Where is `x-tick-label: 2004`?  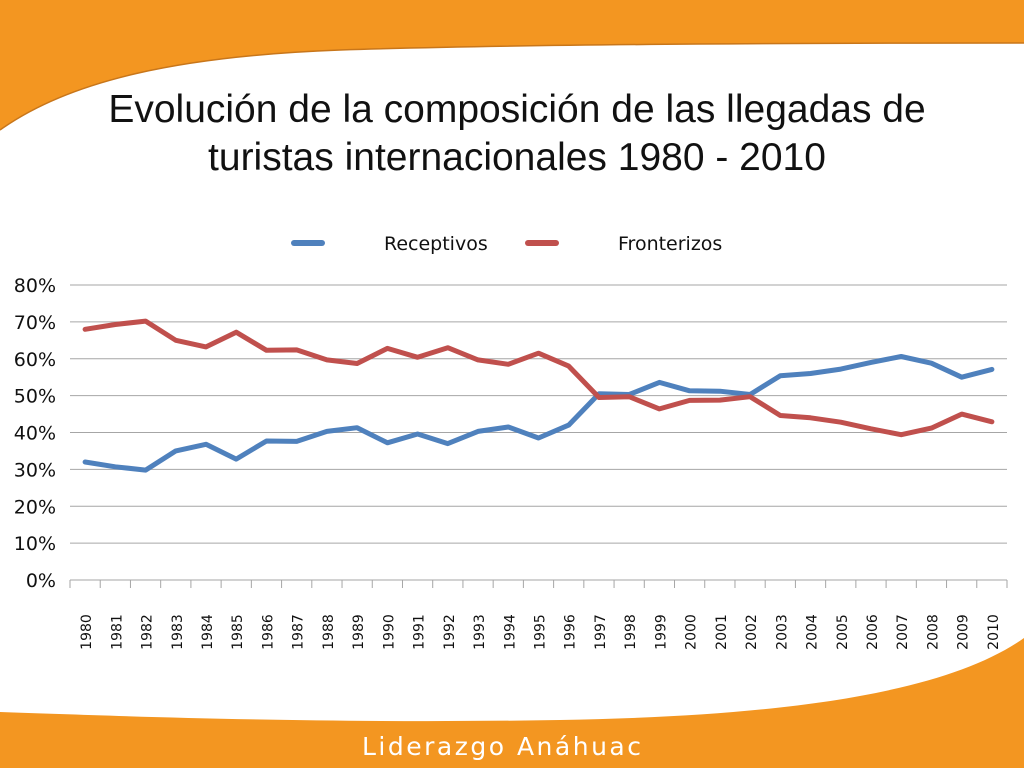 x-tick-label: 2004 is located at coordinates (813, 632).